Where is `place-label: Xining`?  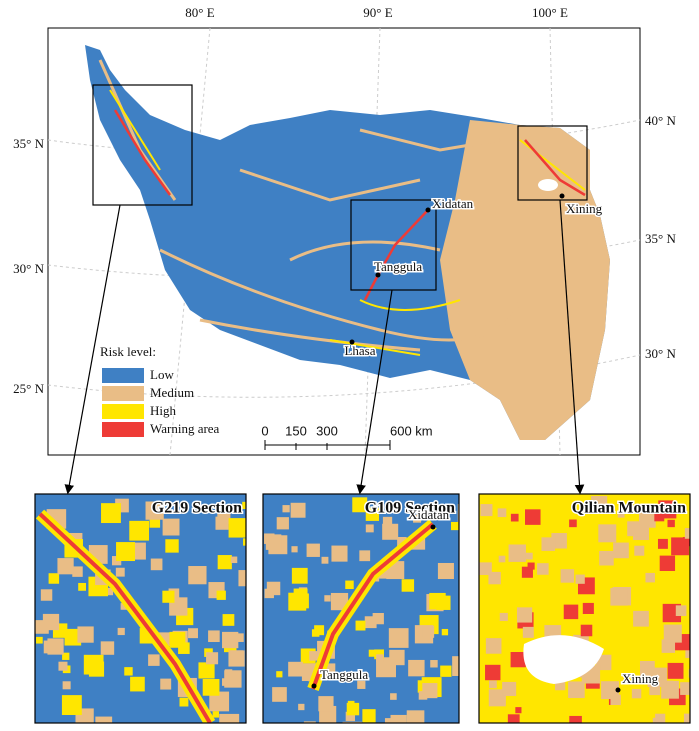
place-label: Xining is located at coordinates (584, 208).